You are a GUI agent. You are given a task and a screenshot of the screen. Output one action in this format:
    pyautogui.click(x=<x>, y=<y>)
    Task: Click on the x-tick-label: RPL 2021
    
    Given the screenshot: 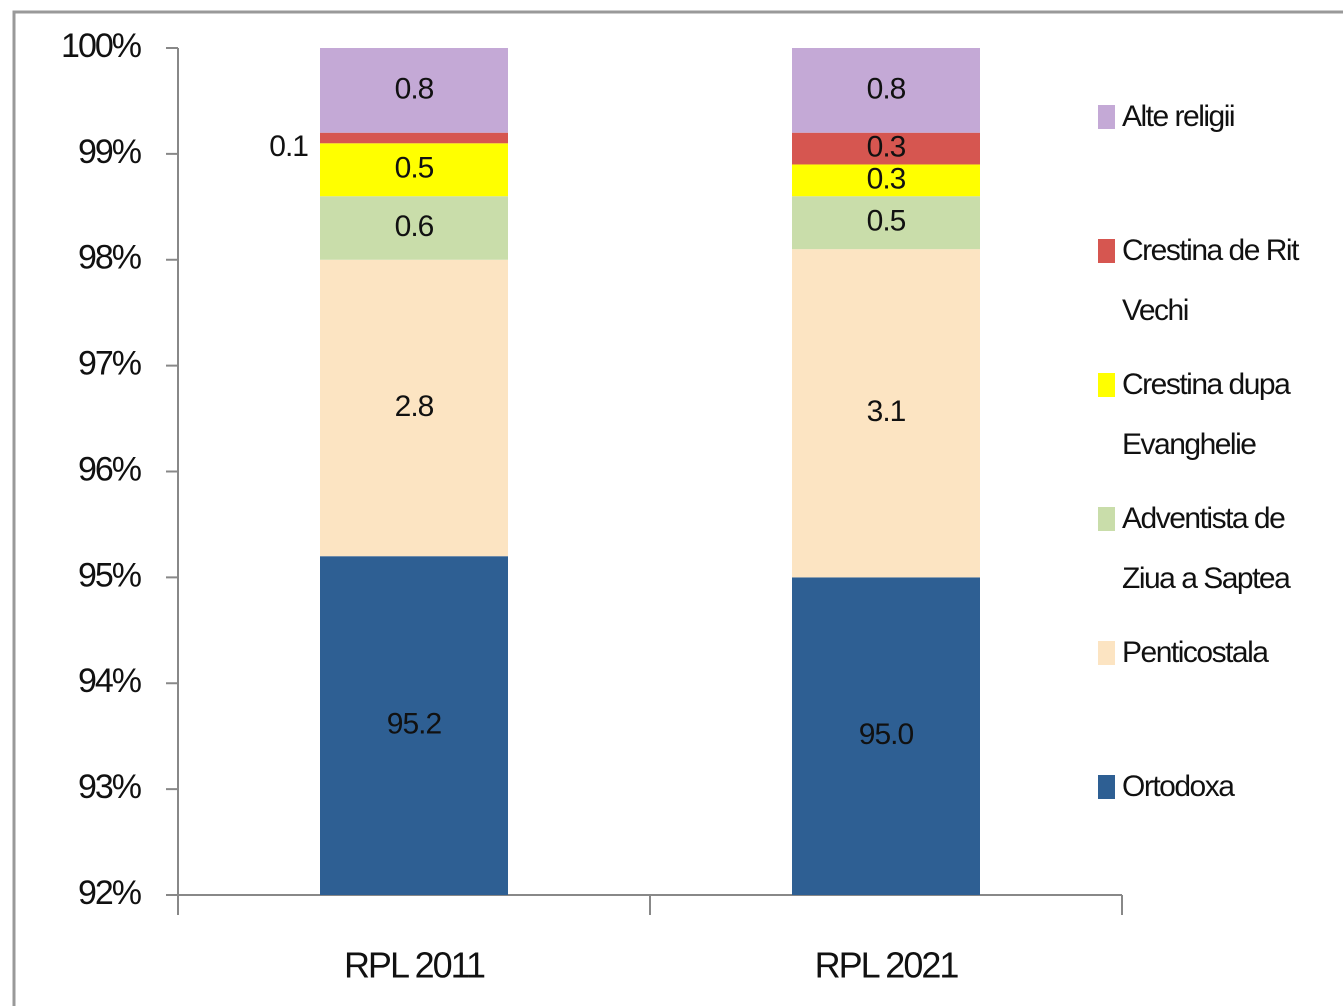 What is the action you would take?
    pyautogui.click(x=887, y=965)
    